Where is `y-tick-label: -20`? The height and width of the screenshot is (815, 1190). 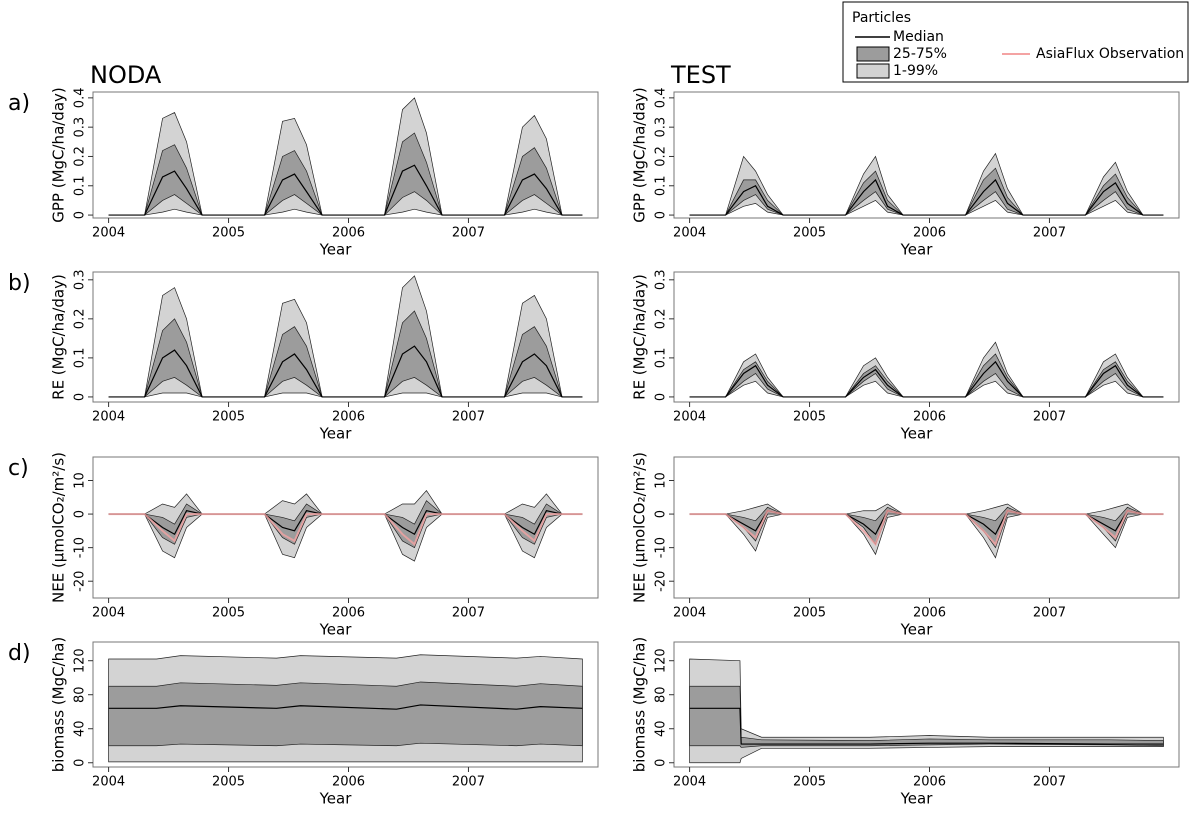
y-tick-label: -20 is located at coordinates (661, 581).